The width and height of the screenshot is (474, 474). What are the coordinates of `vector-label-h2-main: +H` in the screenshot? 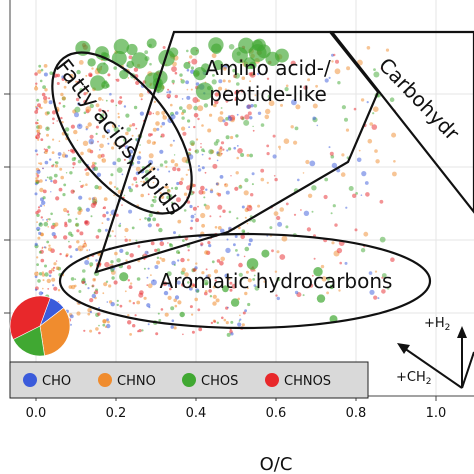 It's located at (434, 323).